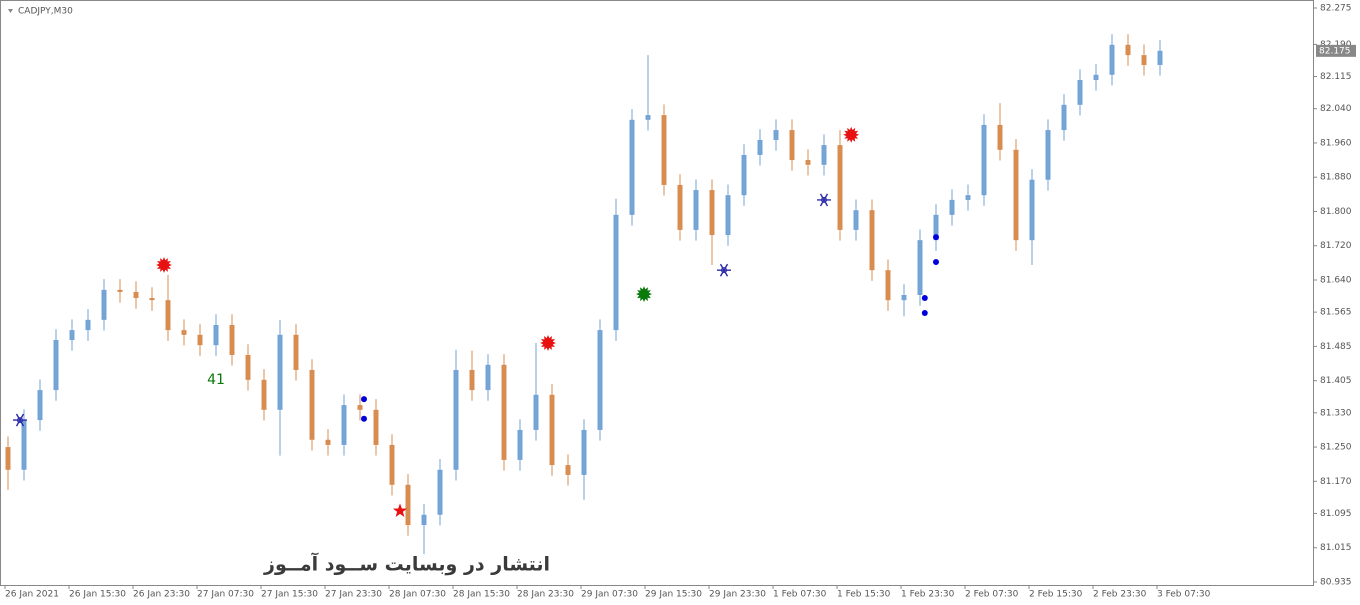 The height and width of the screenshot is (605, 1360). What do you see at coordinates (609, 595) in the screenshot?
I see `x-tick-label: 29 Jan 07:30` at bounding box center [609, 595].